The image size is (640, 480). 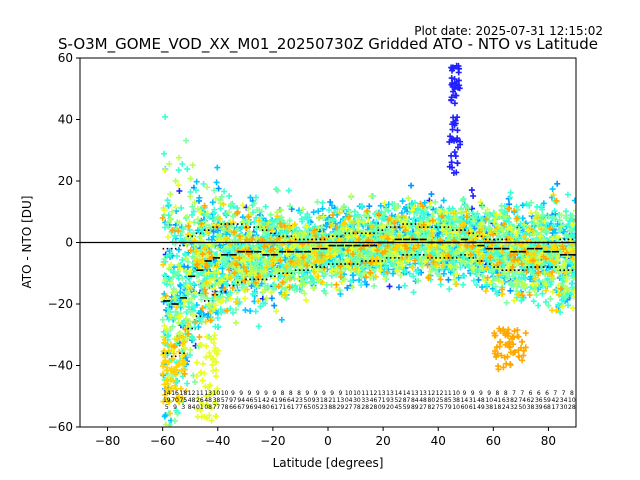 I want to click on bin-stat-label: 30, so click(x=564, y=407).